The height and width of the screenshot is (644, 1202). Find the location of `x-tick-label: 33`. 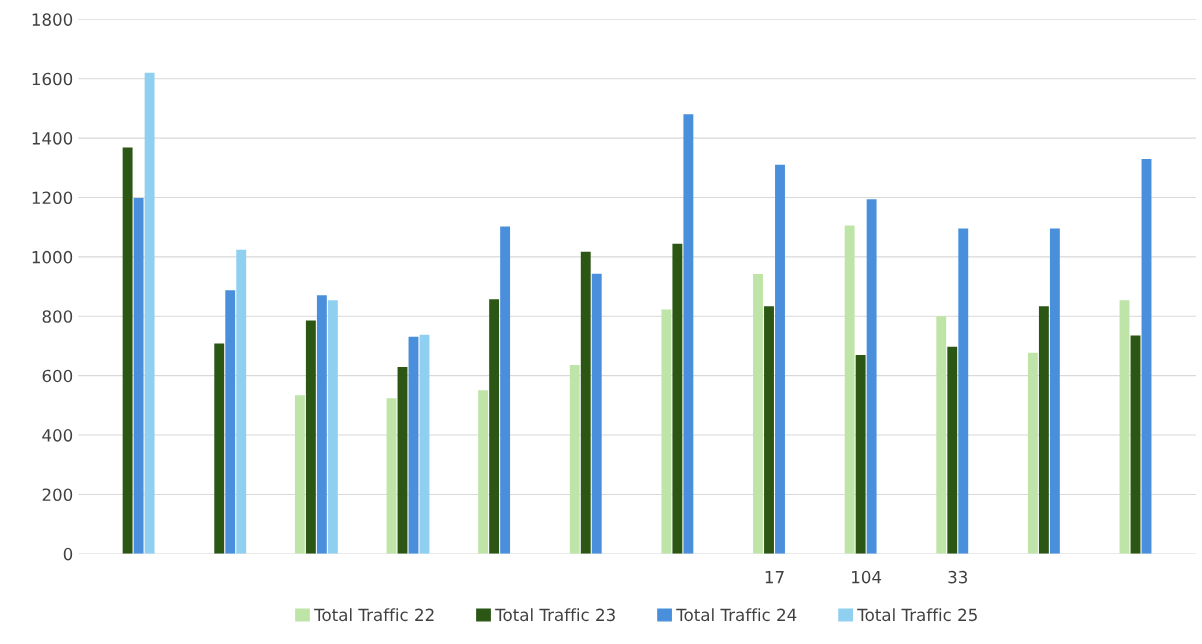

x-tick-label: 33 is located at coordinates (958, 577).